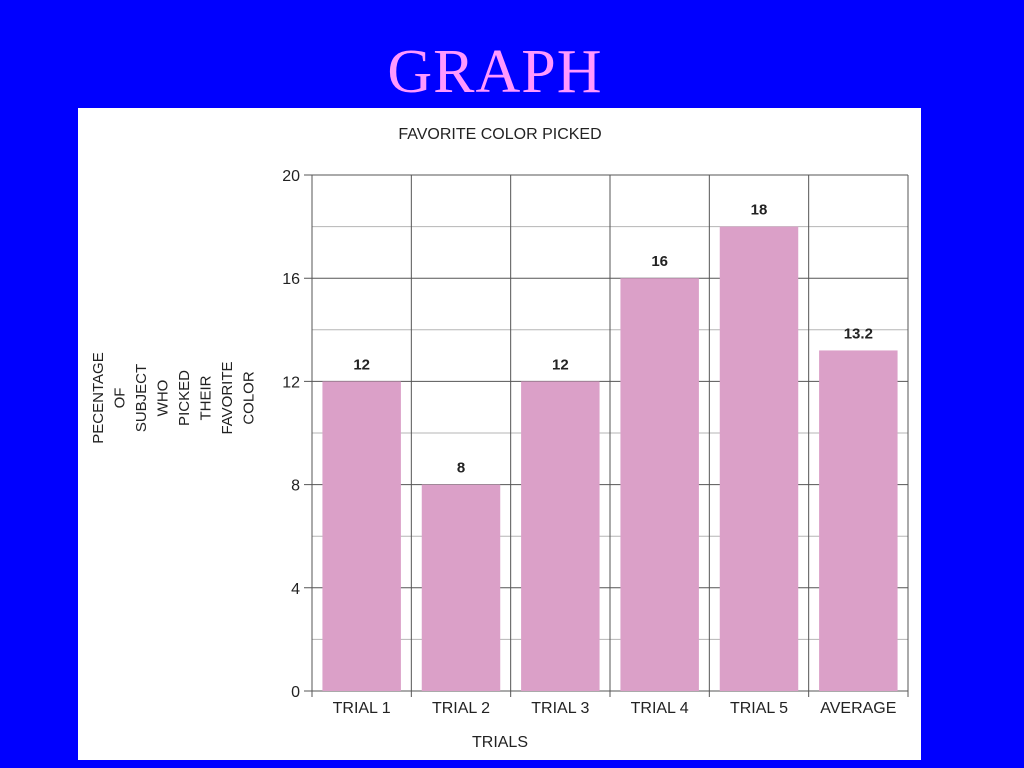  I want to click on y-tick-label: 16, so click(291, 279).